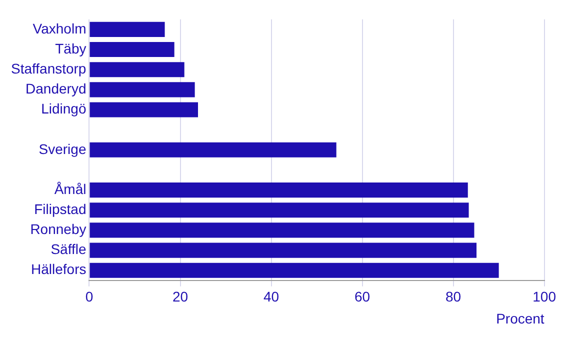 The height and width of the screenshot is (340, 567). Describe the element at coordinates (60, 208) in the screenshot. I see `y-tick-label: Filipstad` at that location.